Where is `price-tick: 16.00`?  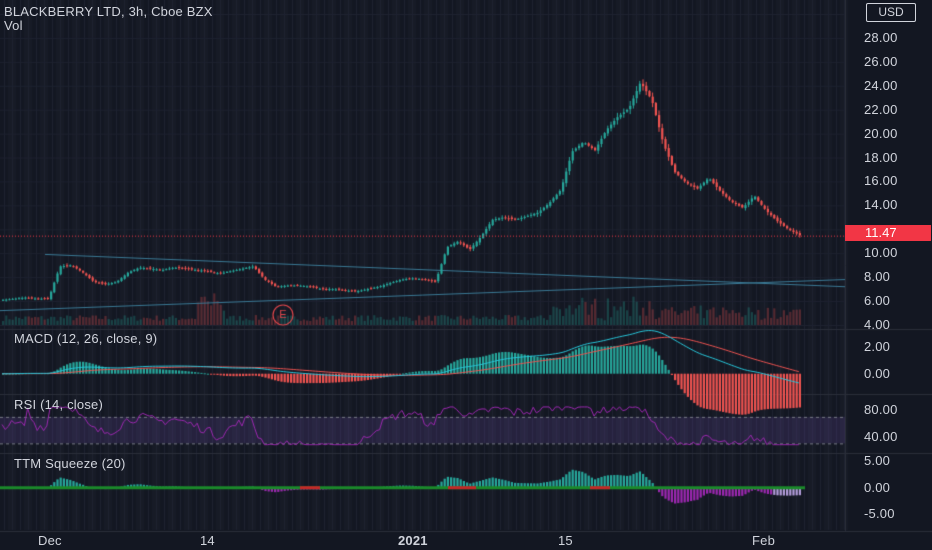
price-tick: 16.00 is located at coordinates (881, 181).